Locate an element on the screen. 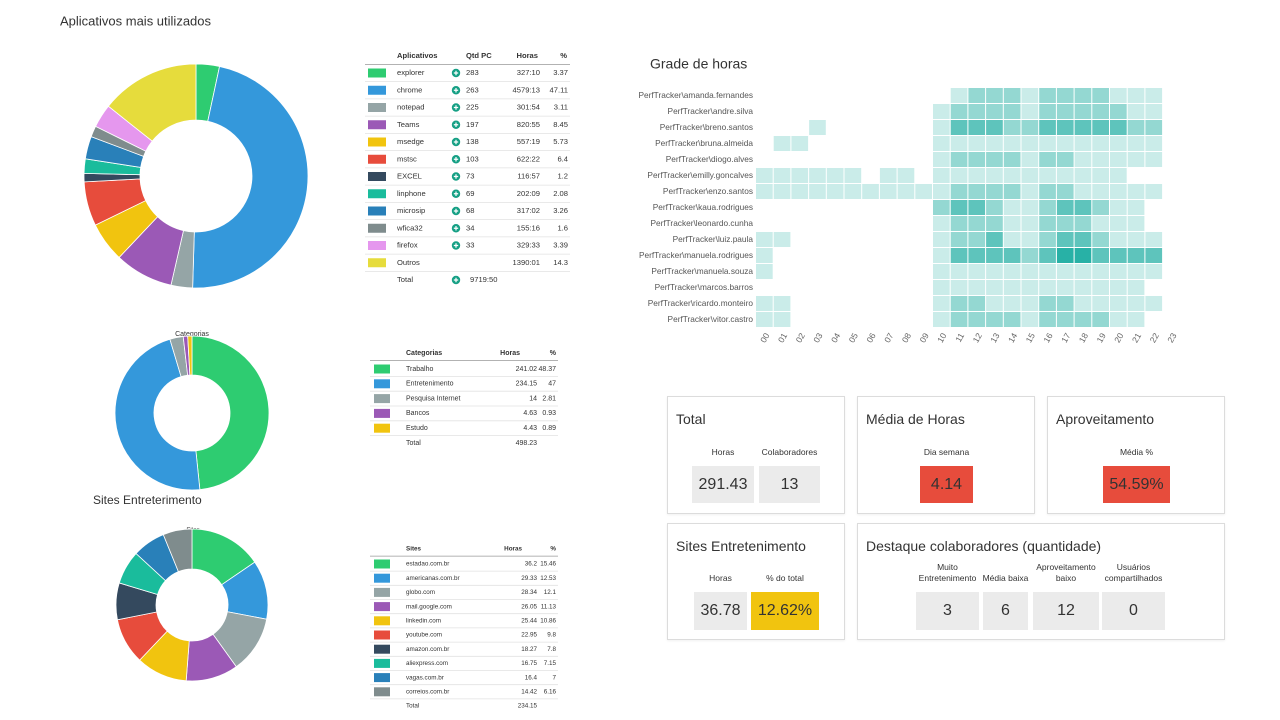 The height and width of the screenshot is (720, 1280). x-tick-label: 13 is located at coordinates (995, 337).